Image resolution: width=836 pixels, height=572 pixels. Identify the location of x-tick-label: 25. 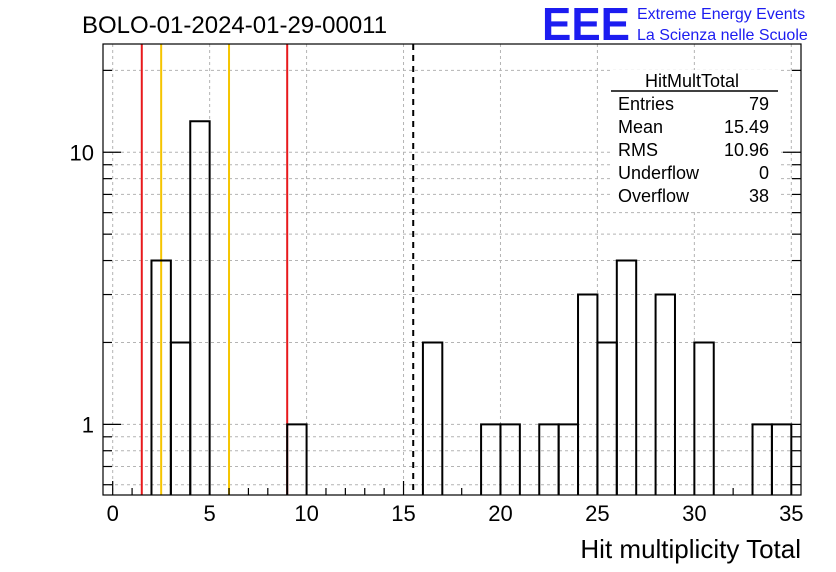
(597, 513).